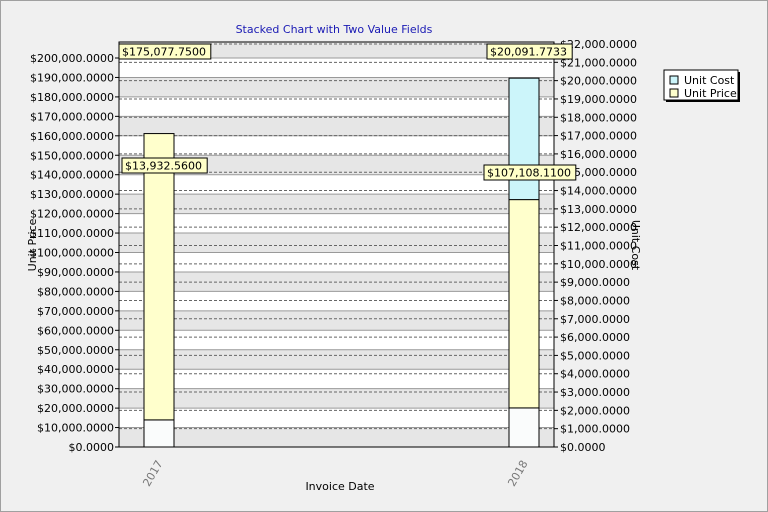  What do you see at coordinates (152, 473) in the screenshot?
I see `x-tick-label: 2017` at bounding box center [152, 473].